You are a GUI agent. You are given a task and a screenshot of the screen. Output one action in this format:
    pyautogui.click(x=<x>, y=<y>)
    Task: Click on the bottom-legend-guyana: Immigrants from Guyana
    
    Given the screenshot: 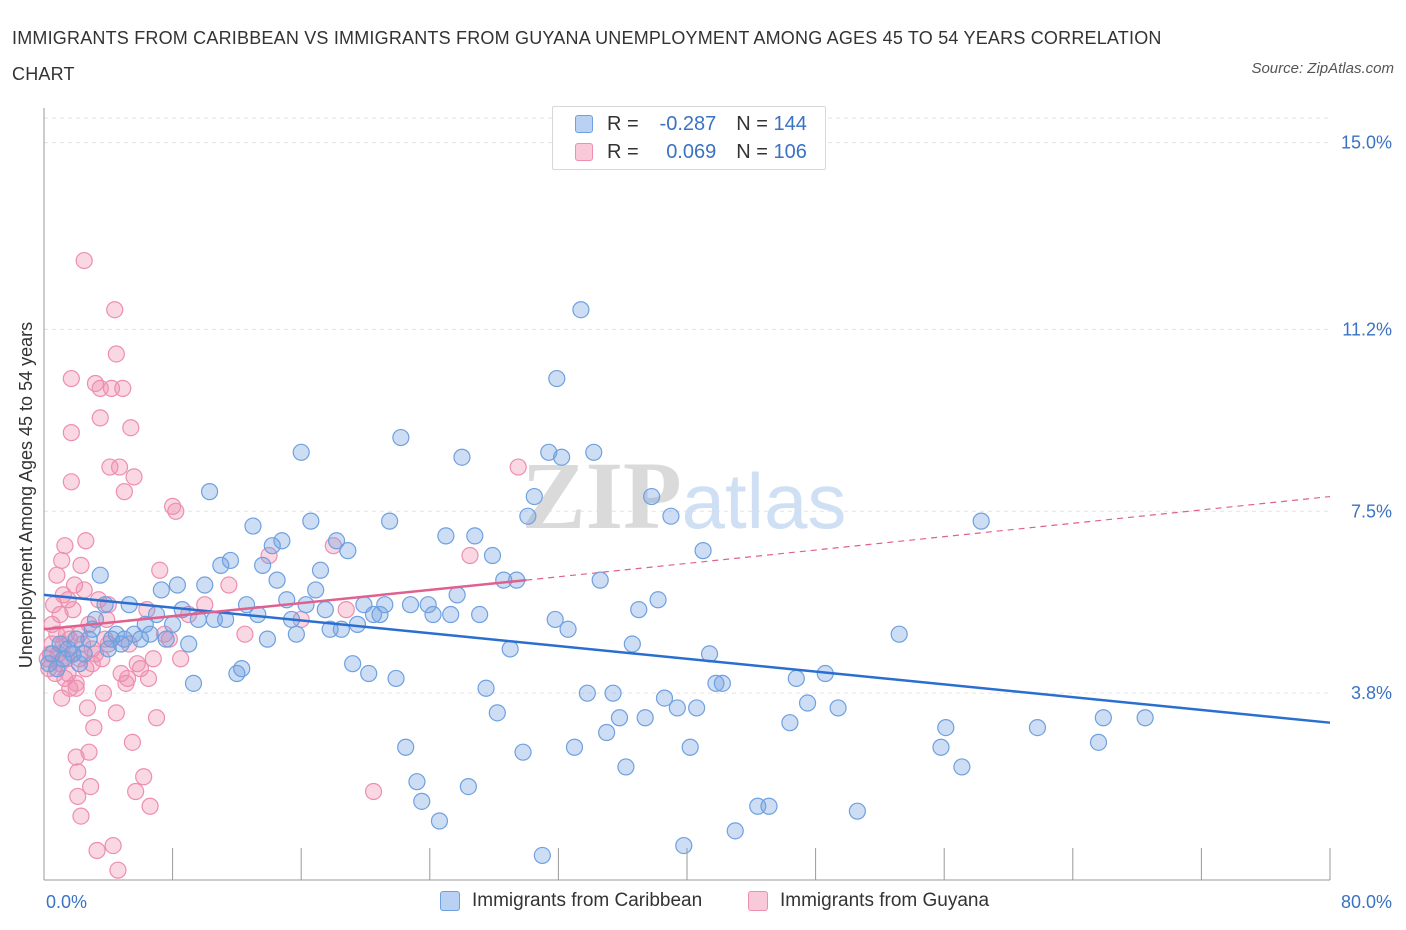 What is the action you would take?
    pyautogui.click(x=868, y=901)
    